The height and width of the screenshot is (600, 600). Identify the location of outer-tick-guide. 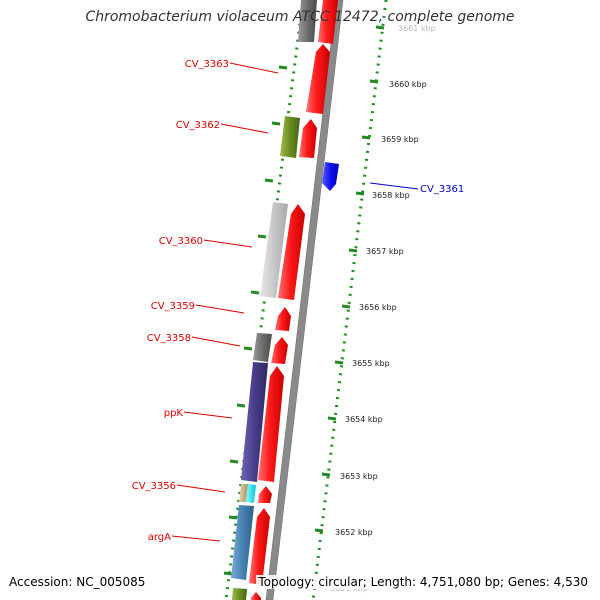
(264, 300).